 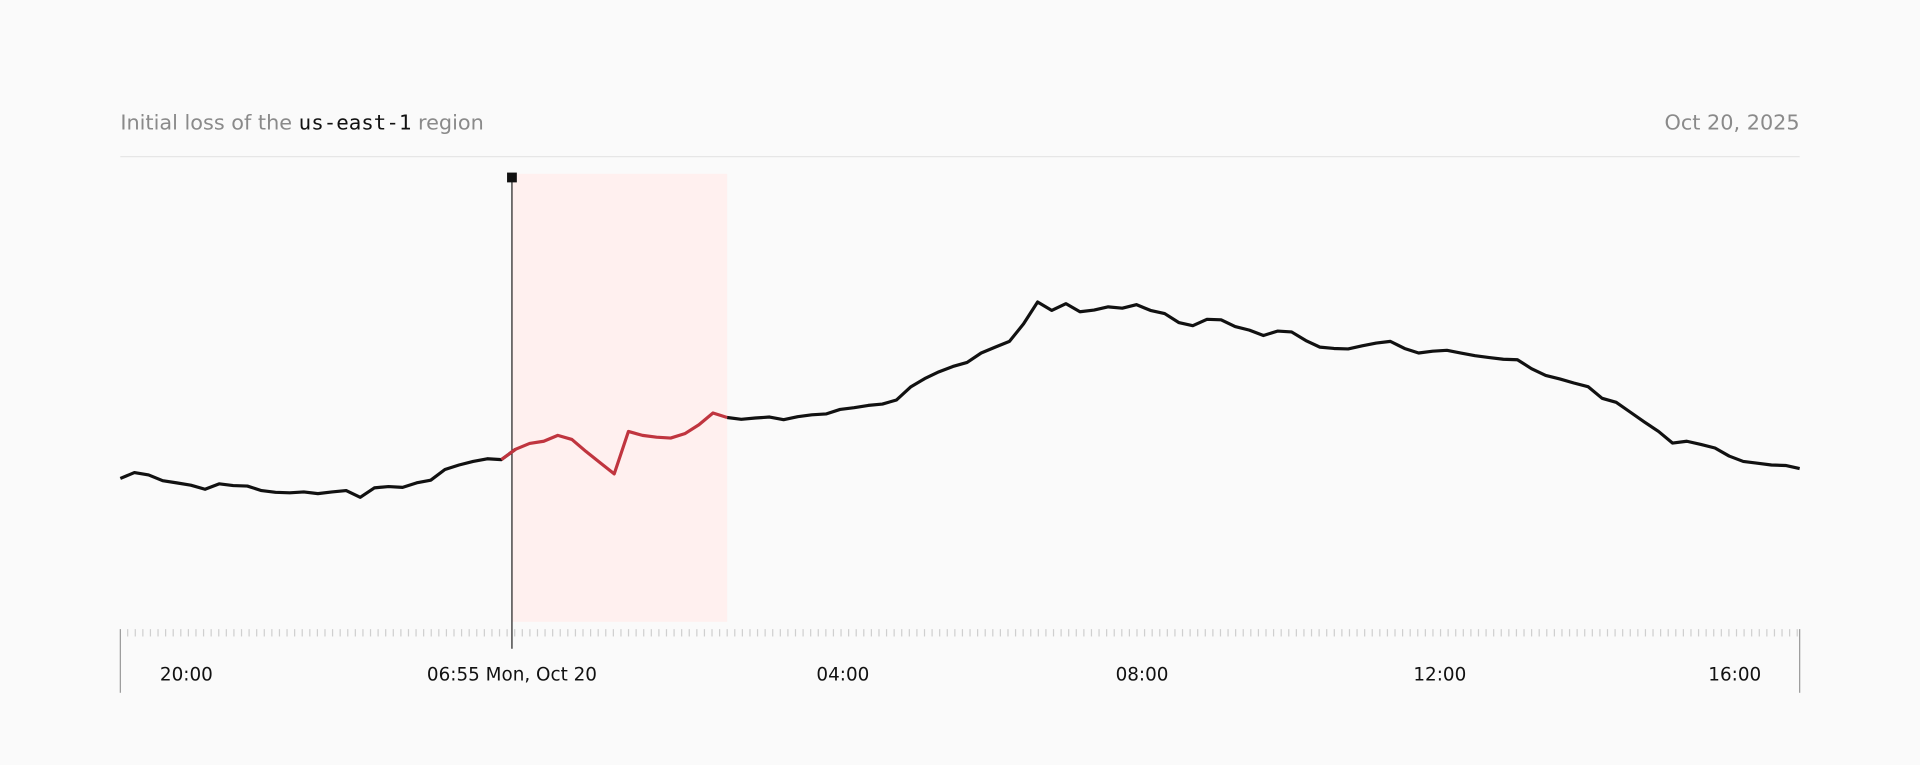 I want to click on chart-date: Oct 20, 2025, so click(x=1731, y=123).